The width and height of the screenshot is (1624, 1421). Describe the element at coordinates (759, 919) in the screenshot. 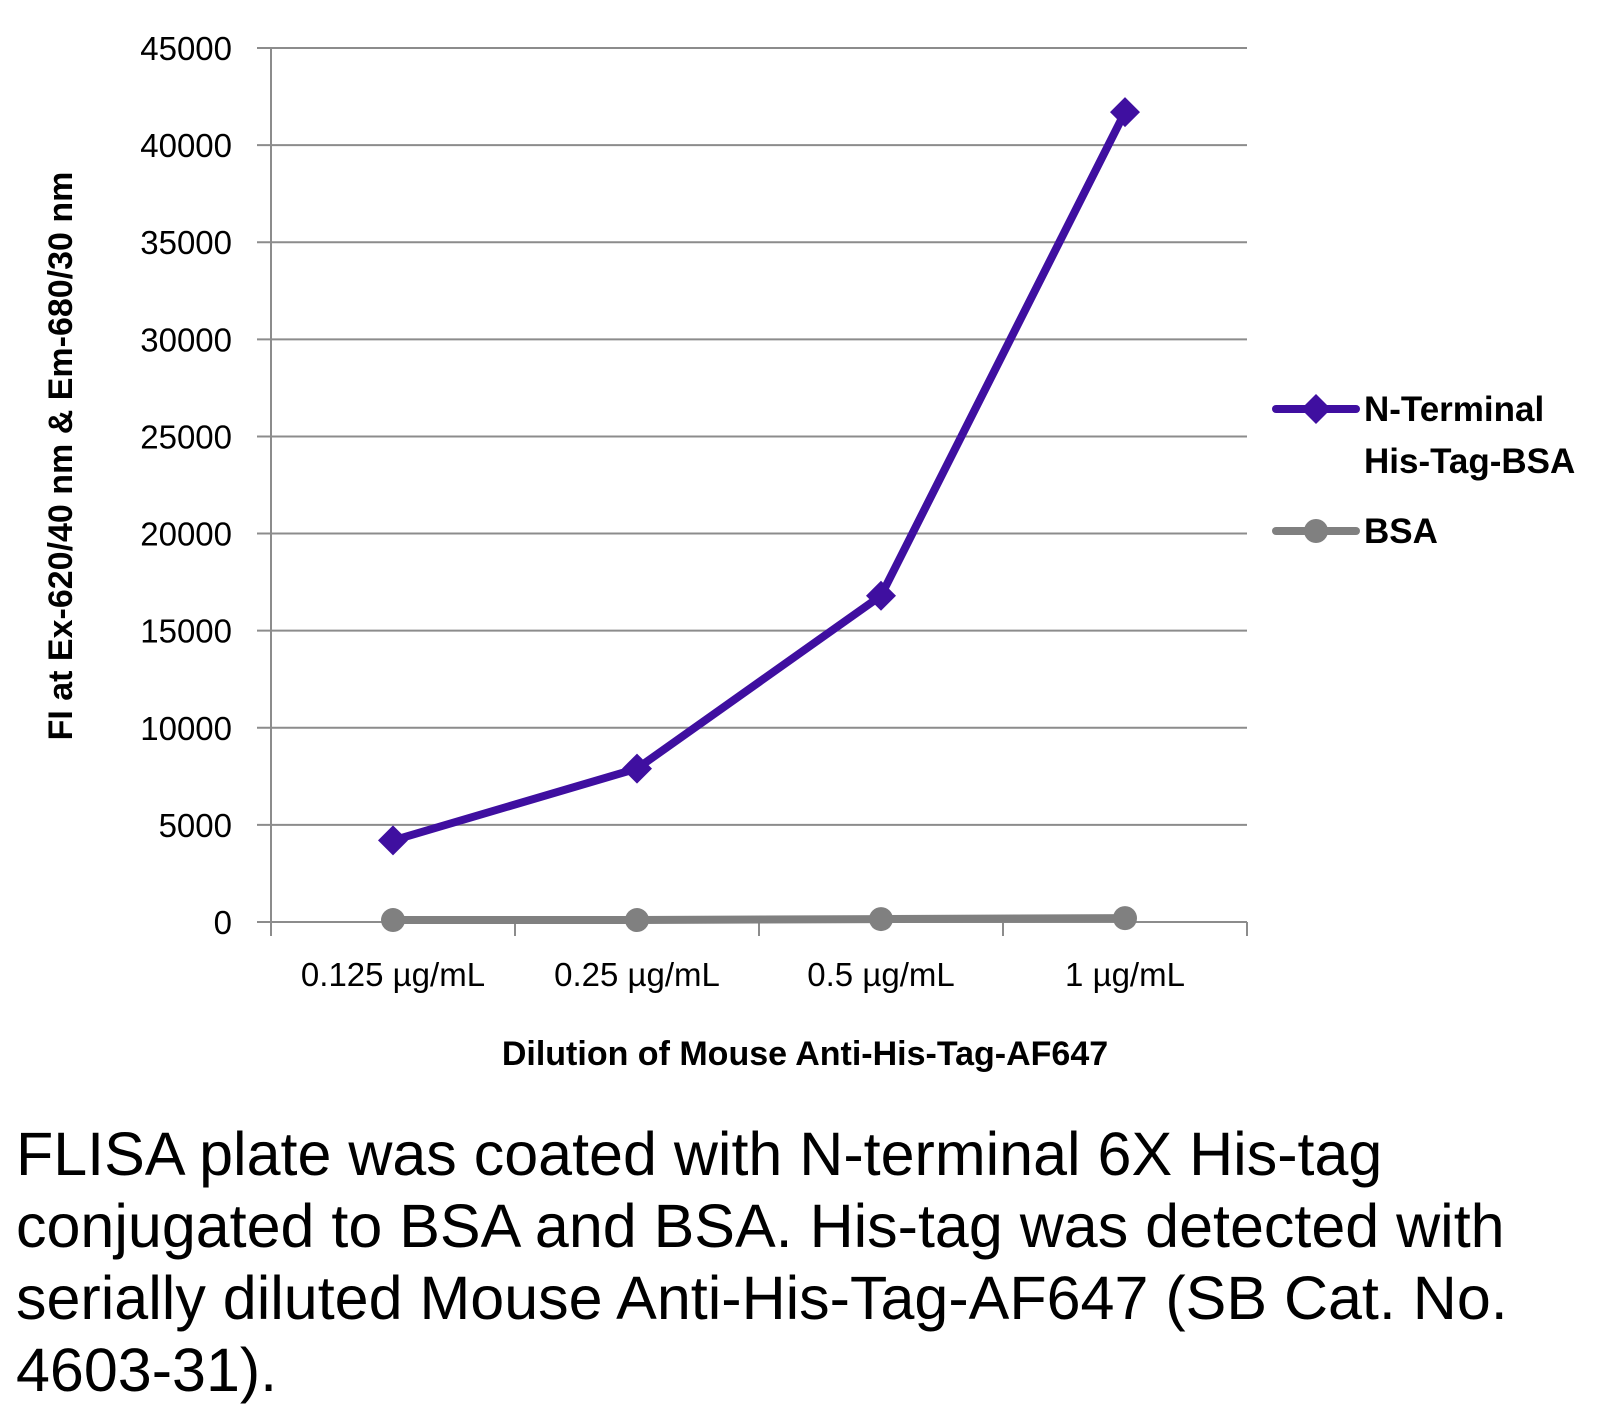

I see `series-line` at that location.